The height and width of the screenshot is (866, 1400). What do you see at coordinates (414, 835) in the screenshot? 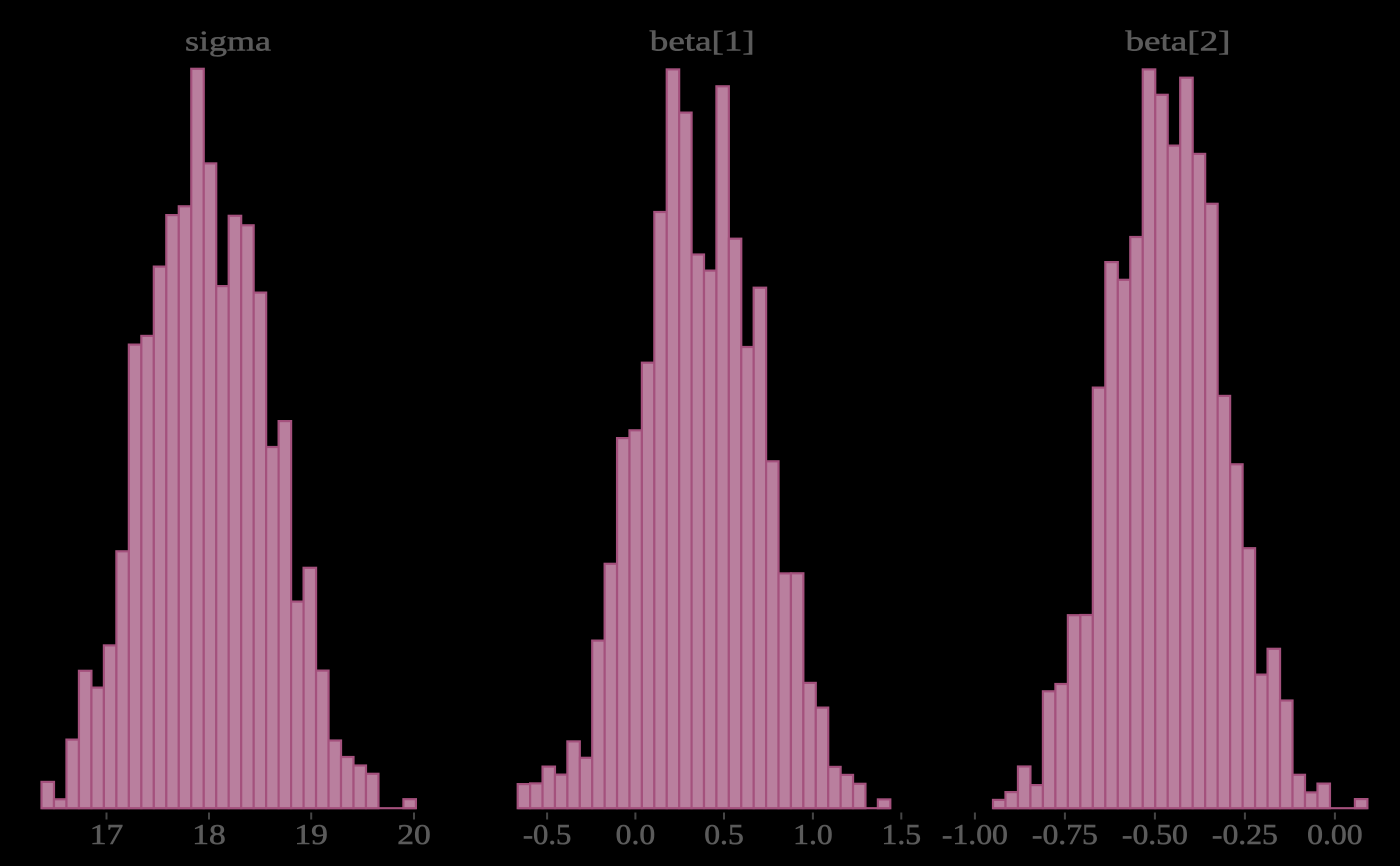
I see `svg-text: 20` at bounding box center [414, 835].